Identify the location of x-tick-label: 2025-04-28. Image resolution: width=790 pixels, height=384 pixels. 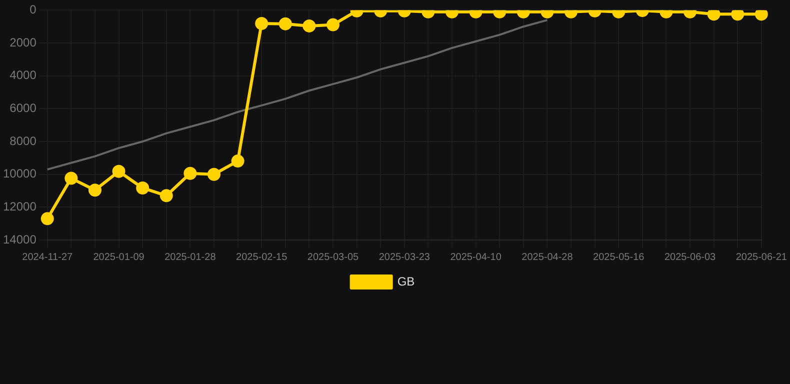
(548, 257).